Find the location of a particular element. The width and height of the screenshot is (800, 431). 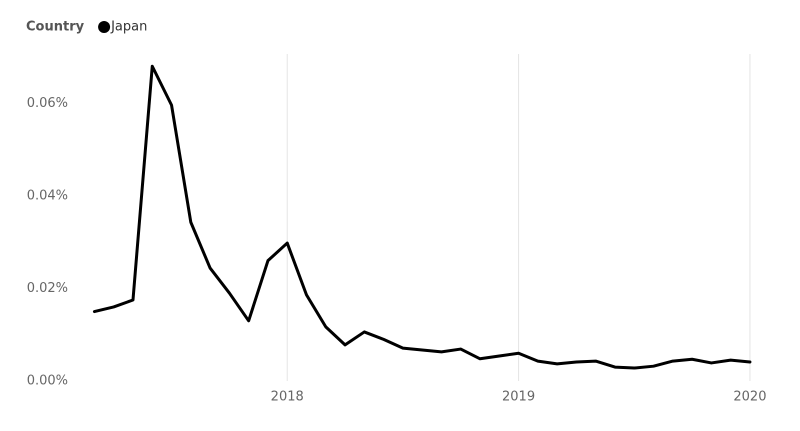

y-tick-label: 0.00% is located at coordinates (47, 381).